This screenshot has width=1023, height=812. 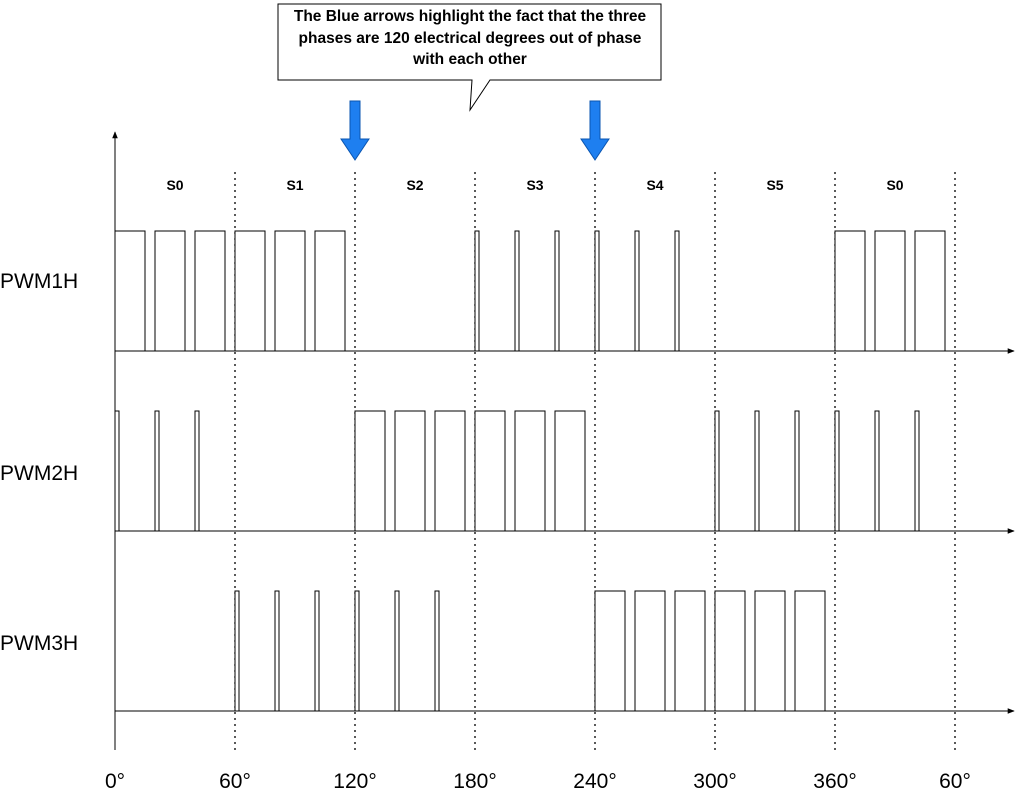 What do you see at coordinates (39, 473) in the screenshot?
I see `signal-label: PWM2H` at bounding box center [39, 473].